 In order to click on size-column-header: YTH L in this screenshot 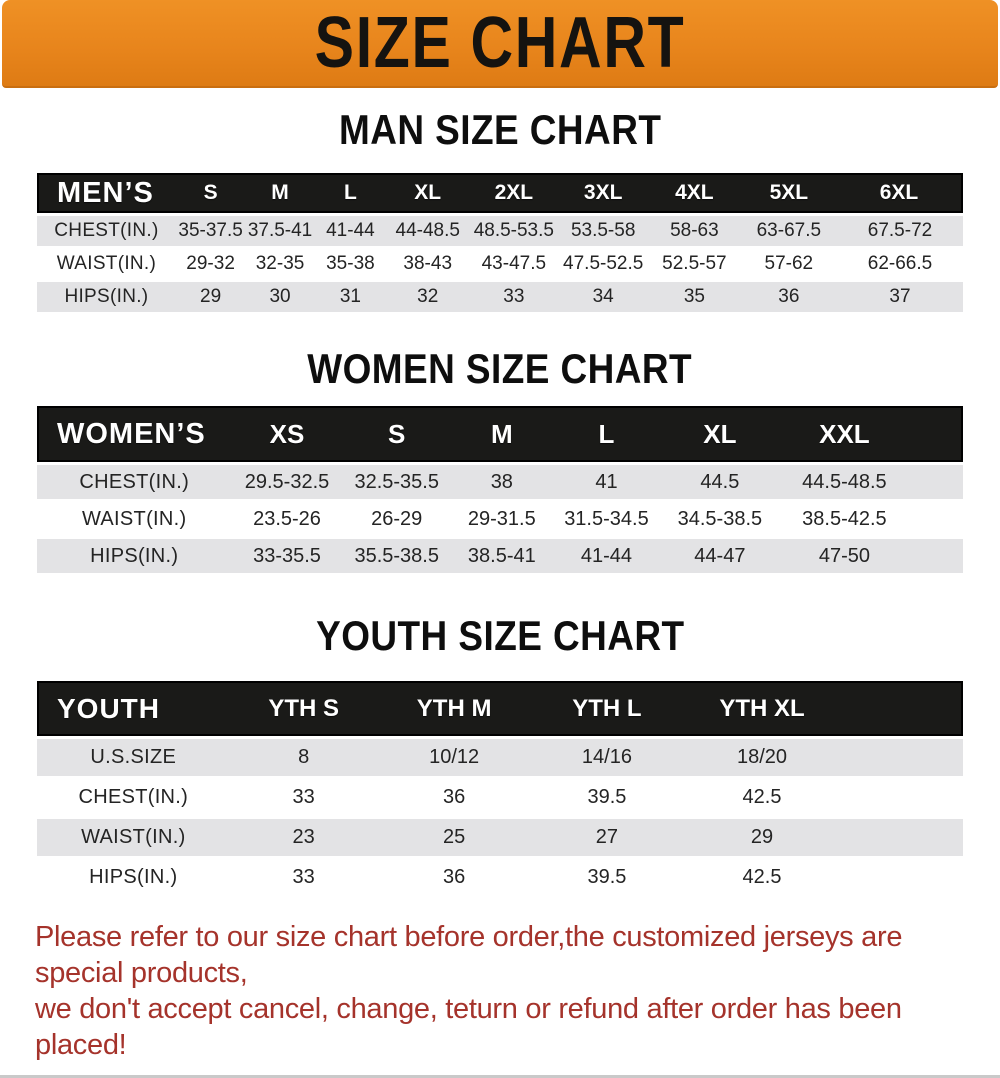, I will do `click(607, 708)`.